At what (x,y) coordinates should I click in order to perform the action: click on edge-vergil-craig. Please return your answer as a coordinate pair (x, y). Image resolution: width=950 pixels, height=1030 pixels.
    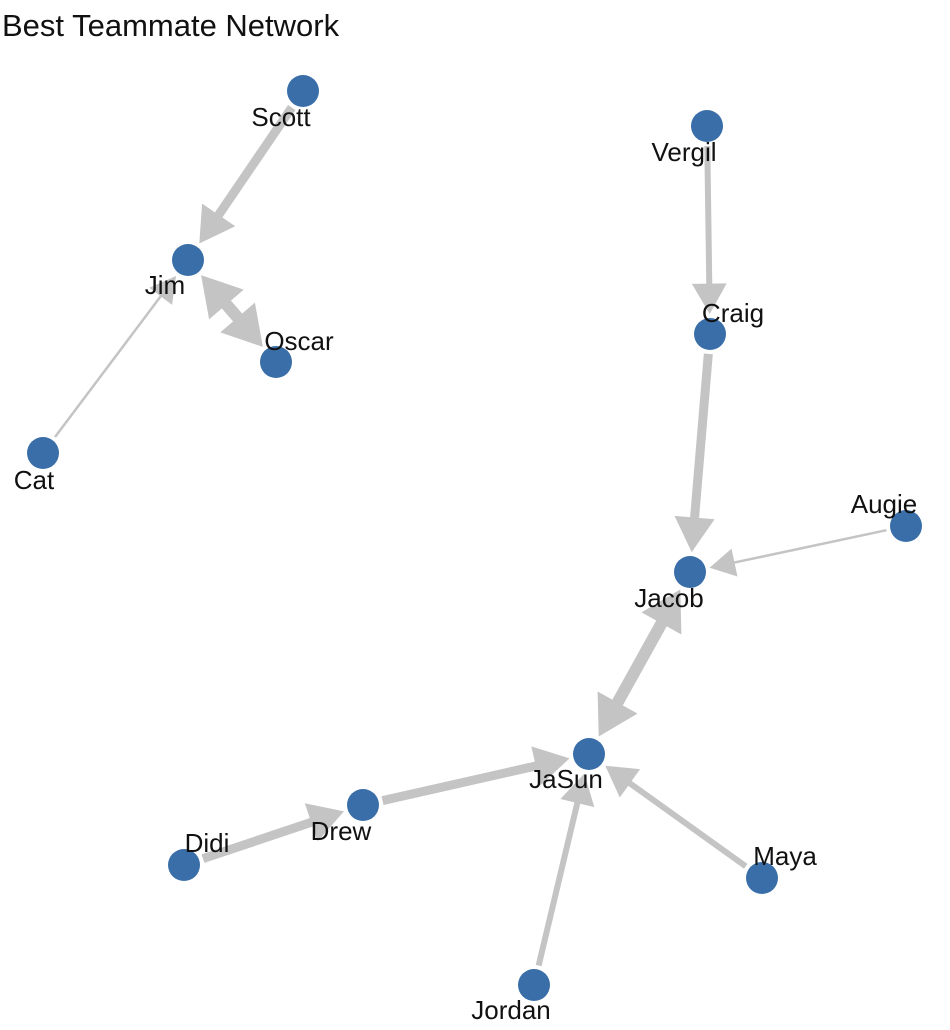
    Looking at the image, I should click on (709, 229).